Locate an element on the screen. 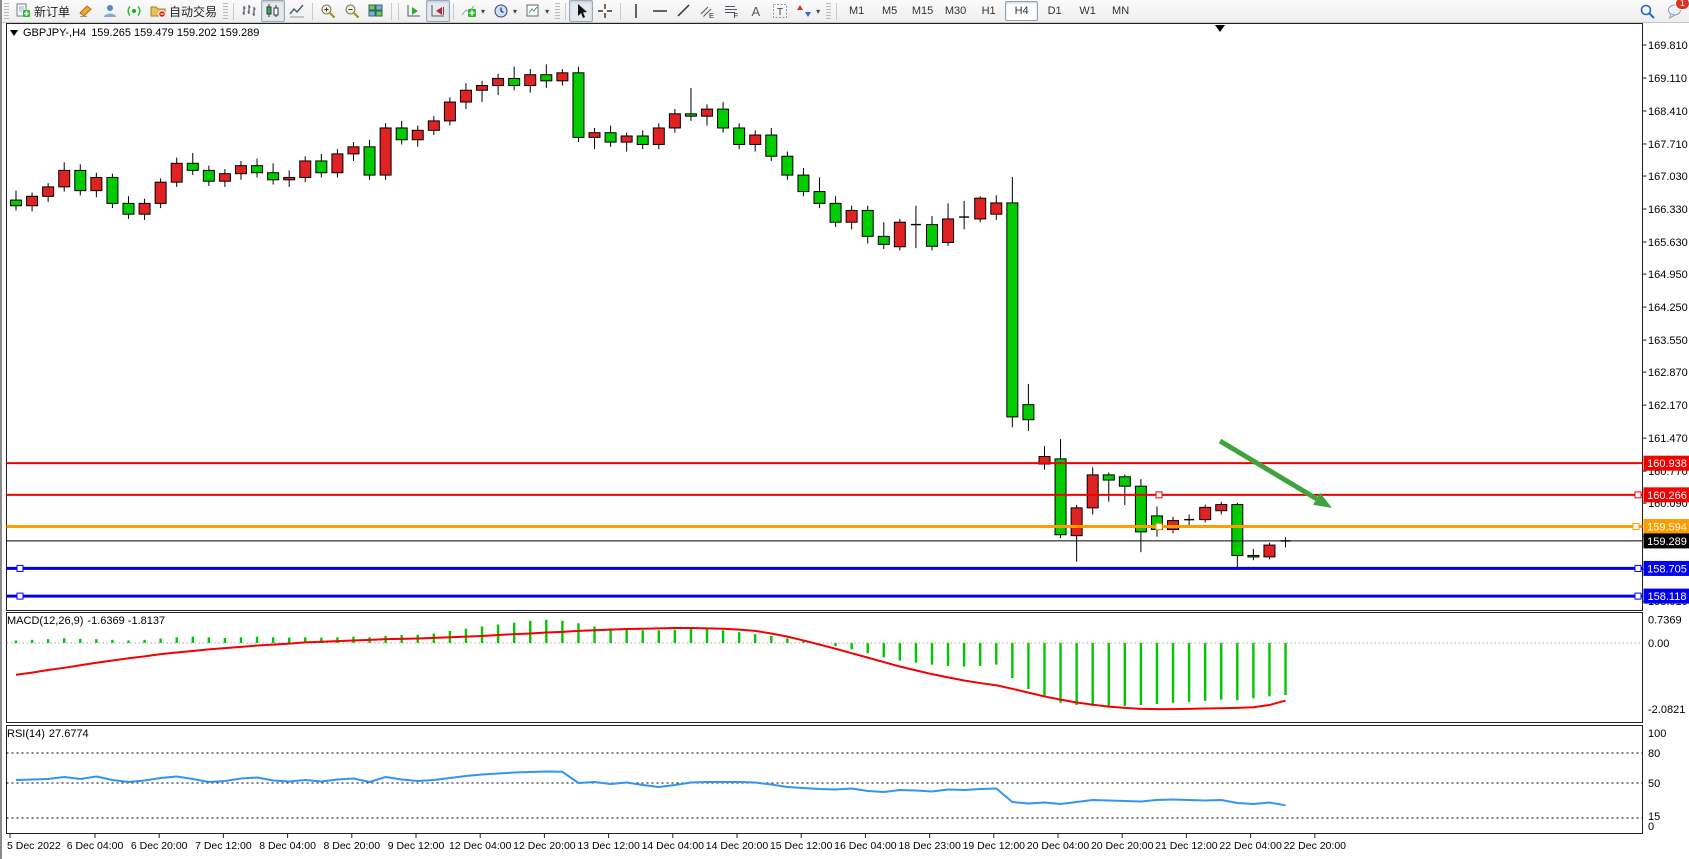 The width and height of the screenshot is (1689, 859). auto-scroll-button is located at coordinates (414, 11).